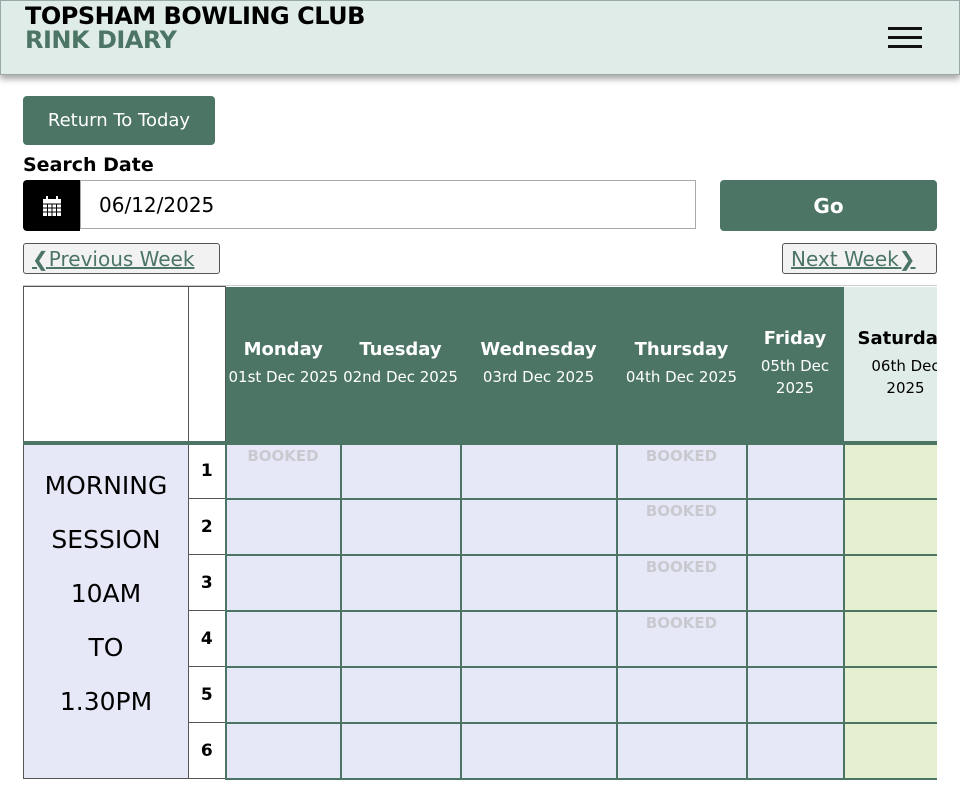  I want to click on corner-cell, so click(106, 364).